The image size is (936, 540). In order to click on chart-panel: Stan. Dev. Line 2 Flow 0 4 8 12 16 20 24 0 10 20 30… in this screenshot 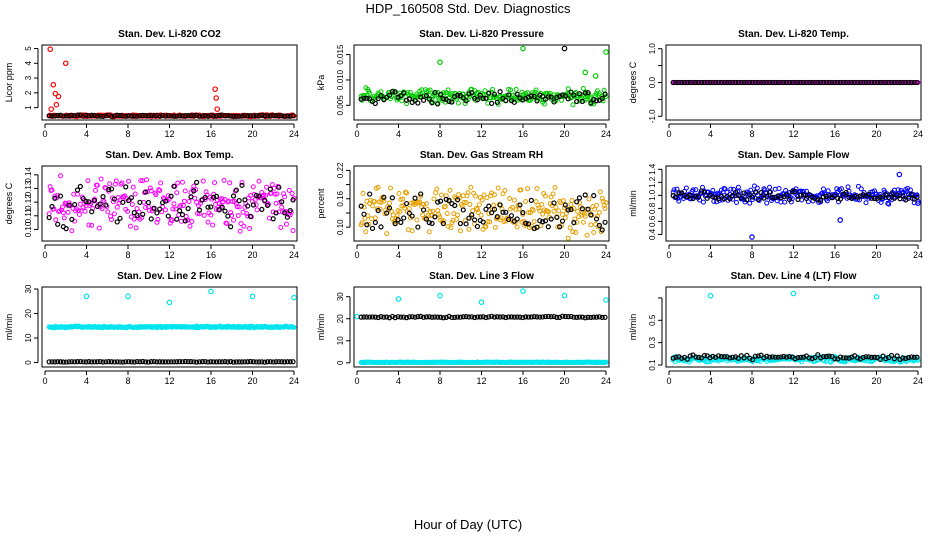, I will do `click(151, 328)`.